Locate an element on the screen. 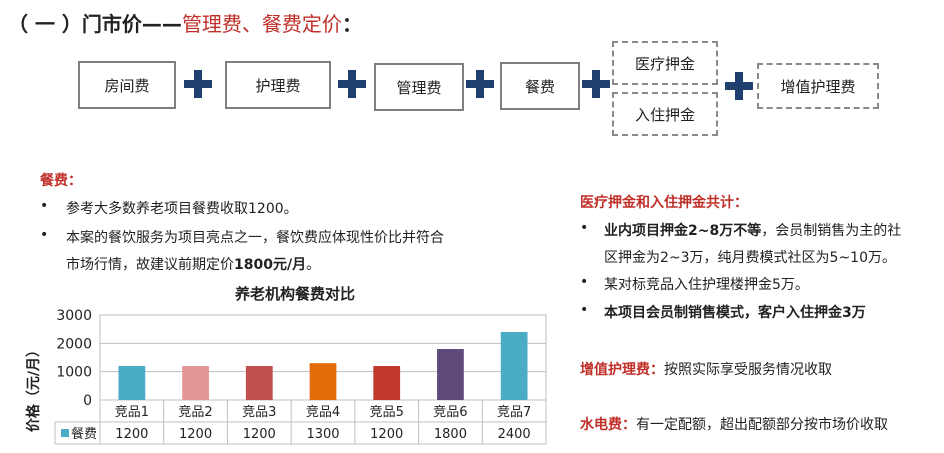 The width and height of the screenshot is (944, 453). meal-text: 市场行情，故建议前期定价 is located at coordinates (150, 265).